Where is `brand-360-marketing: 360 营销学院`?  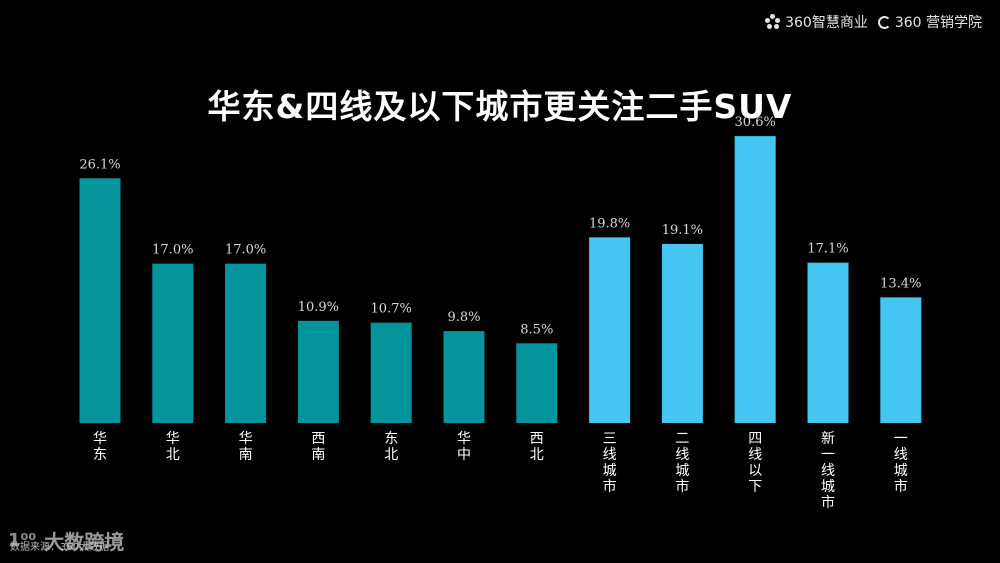 brand-360-marketing: 360 营销学院 is located at coordinates (929, 22).